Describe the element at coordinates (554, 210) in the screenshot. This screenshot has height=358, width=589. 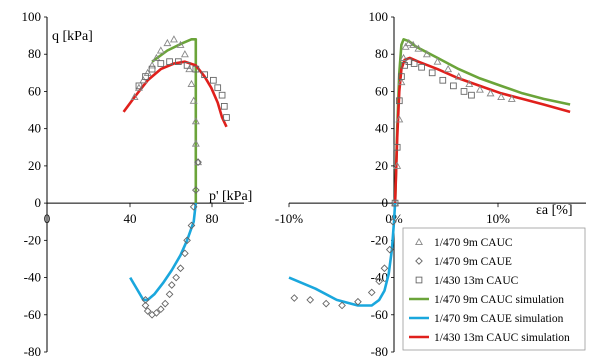
I see `x-axis-title: εa [%]` at that location.